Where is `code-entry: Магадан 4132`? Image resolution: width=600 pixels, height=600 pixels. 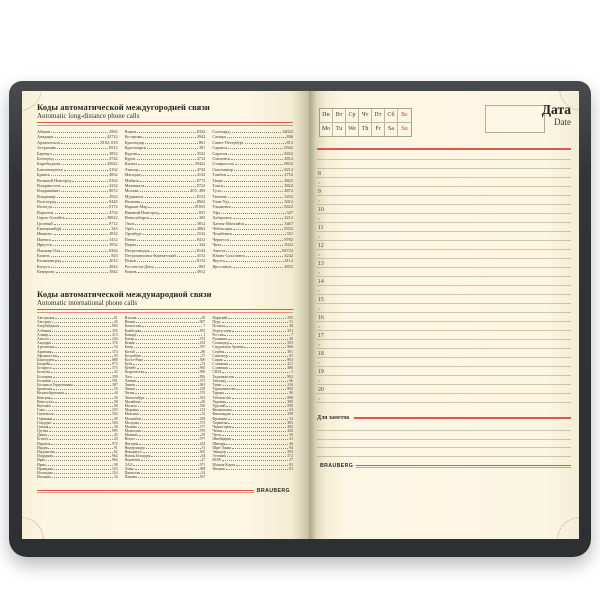 code-entry: Магадан 4132 is located at coordinates (165, 174).